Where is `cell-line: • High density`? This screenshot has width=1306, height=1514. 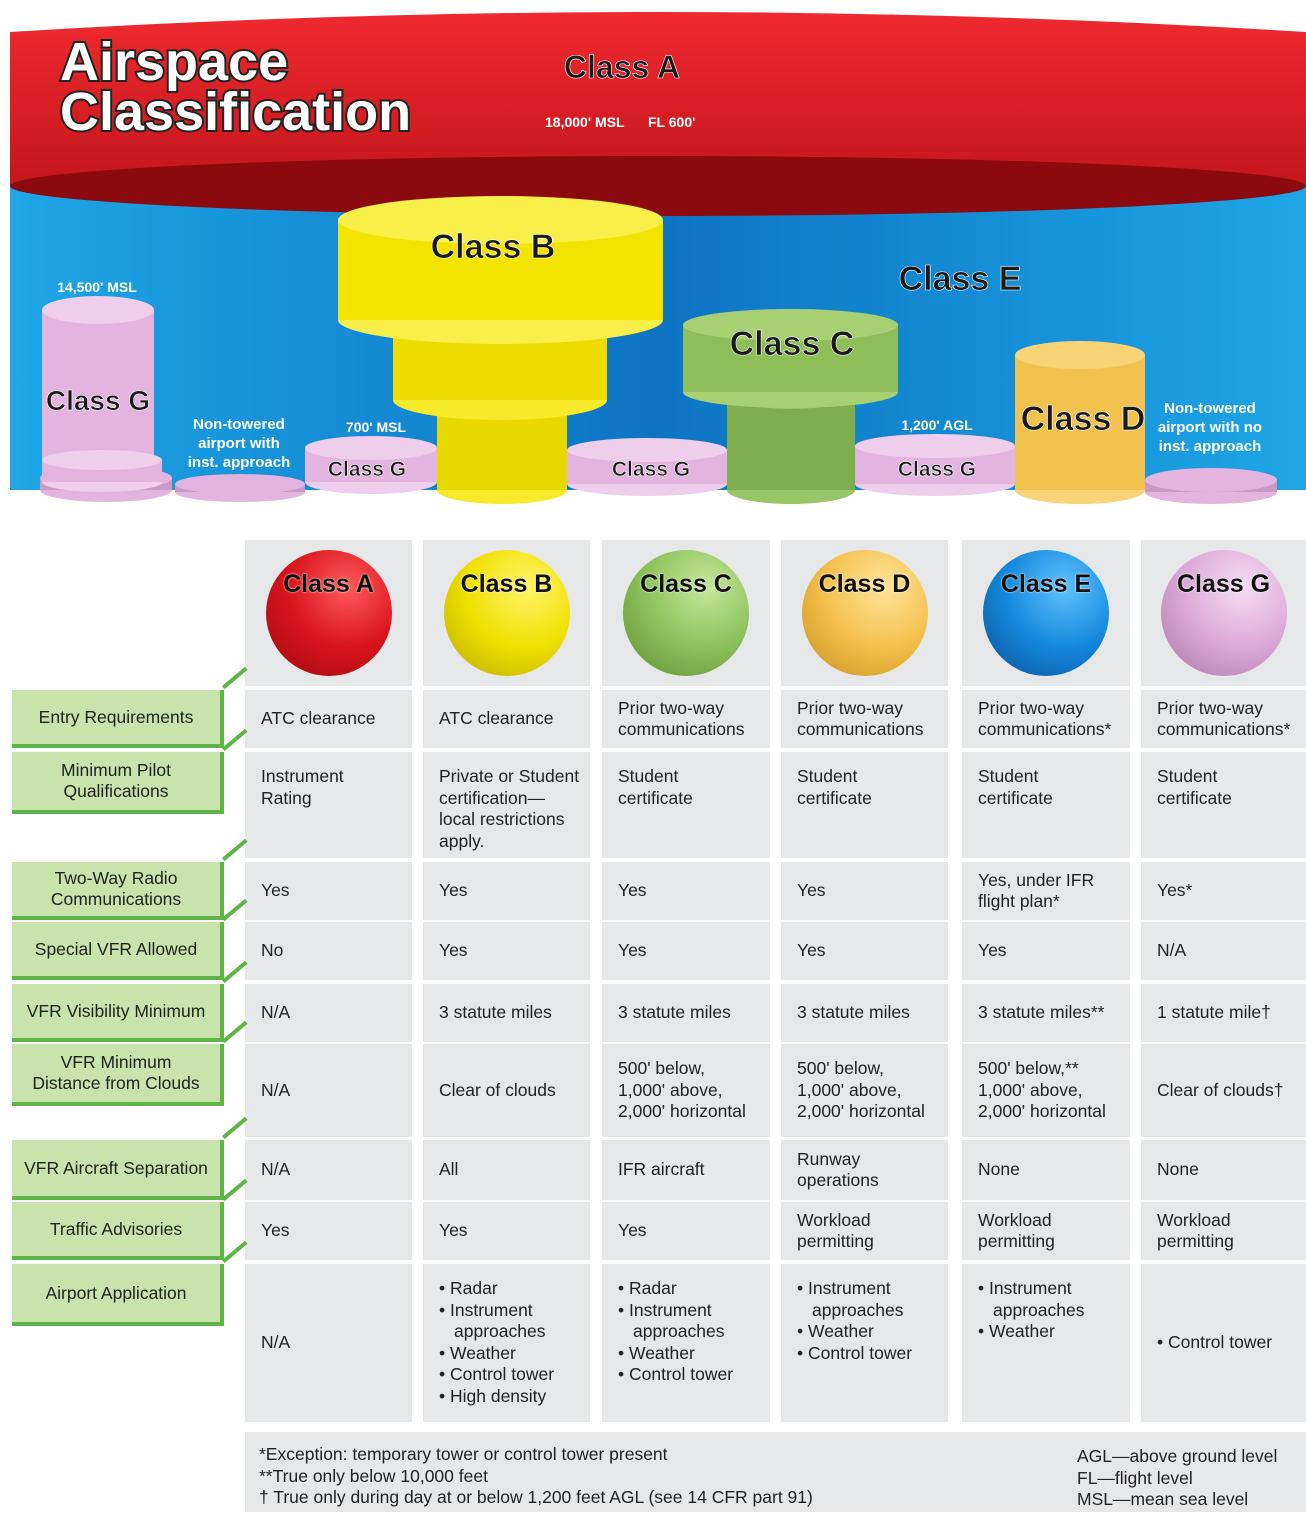 cell-line: • High density is located at coordinates (493, 1395).